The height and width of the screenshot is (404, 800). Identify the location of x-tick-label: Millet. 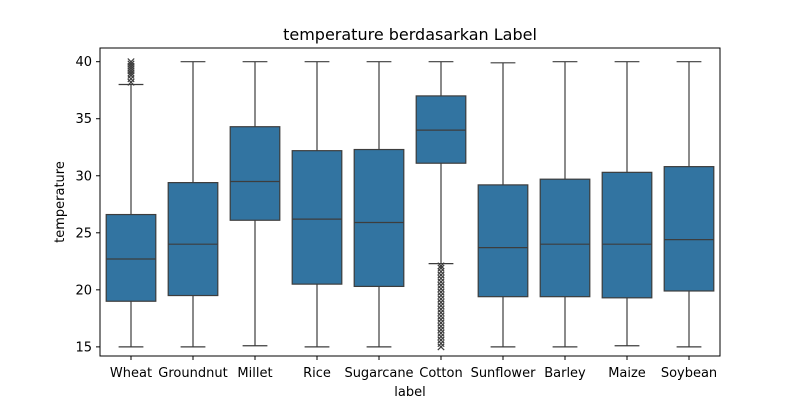
(254, 373).